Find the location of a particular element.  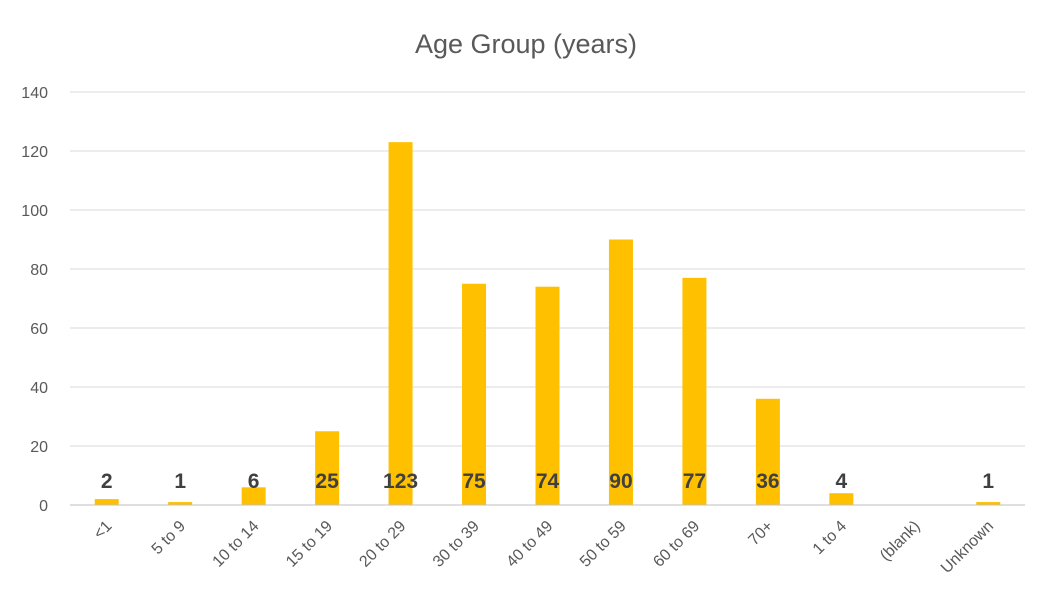

data-label: 6 is located at coordinates (254, 481).